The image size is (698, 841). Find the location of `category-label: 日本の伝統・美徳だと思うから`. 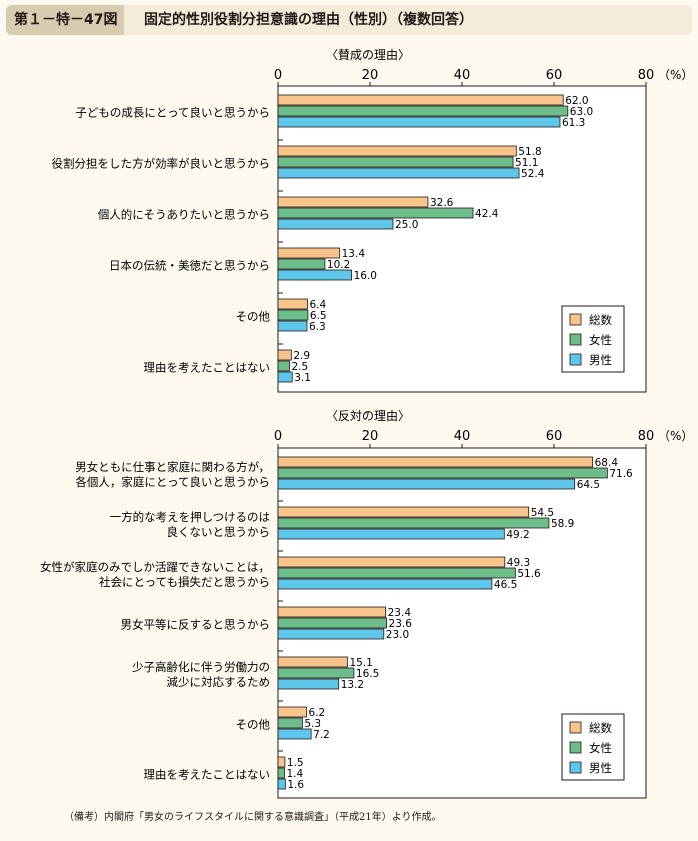

category-label: 日本の伝統・美徳だと思うから is located at coordinates (189, 266).